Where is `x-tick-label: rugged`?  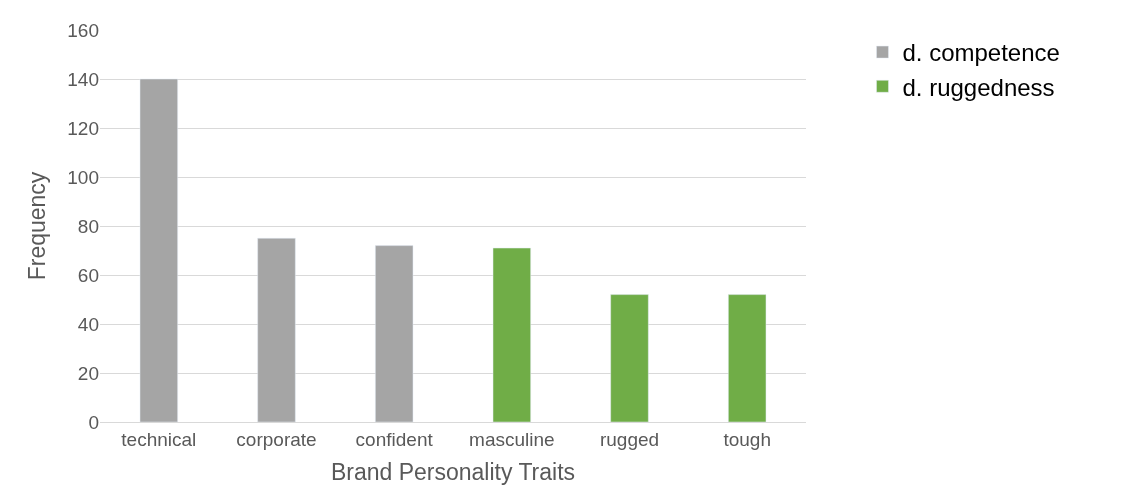
x-tick-label: rugged is located at coordinates (629, 439).